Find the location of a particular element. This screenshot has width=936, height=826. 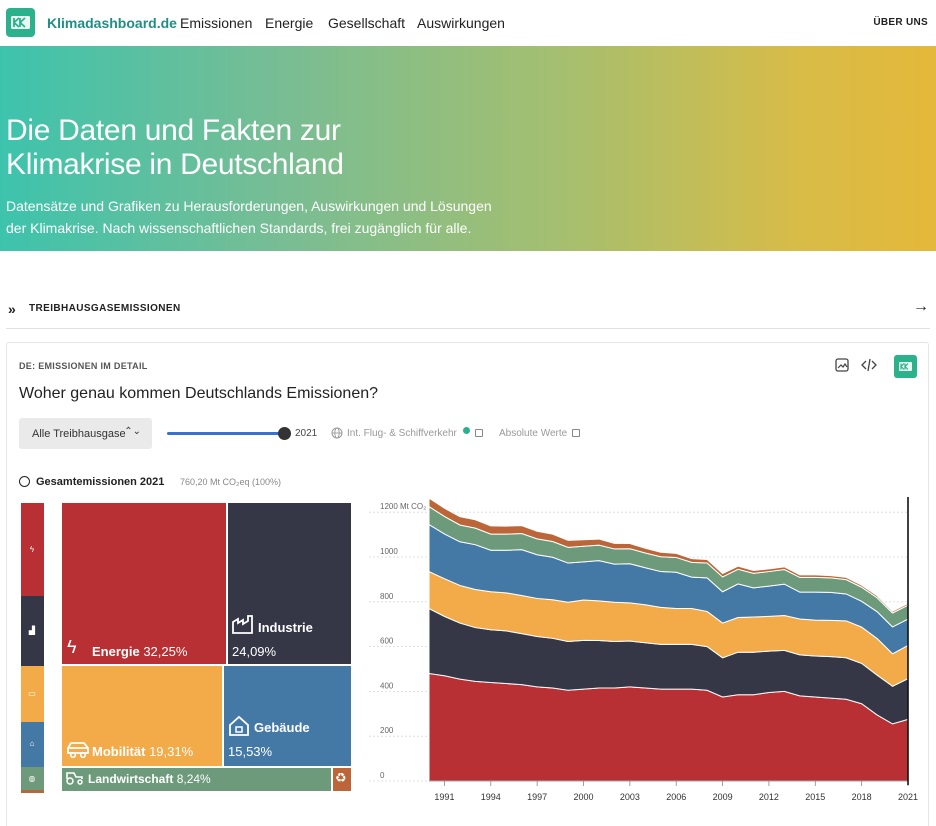

absolute-checkbox is located at coordinates (576, 433).